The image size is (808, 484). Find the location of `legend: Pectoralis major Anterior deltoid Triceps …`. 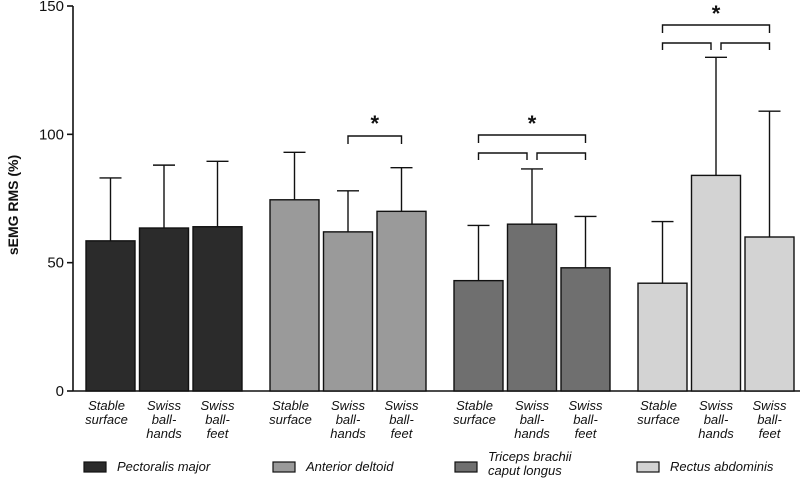

legend: Pectoralis major Anterior deltoid Triceps … is located at coordinates (428, 463).